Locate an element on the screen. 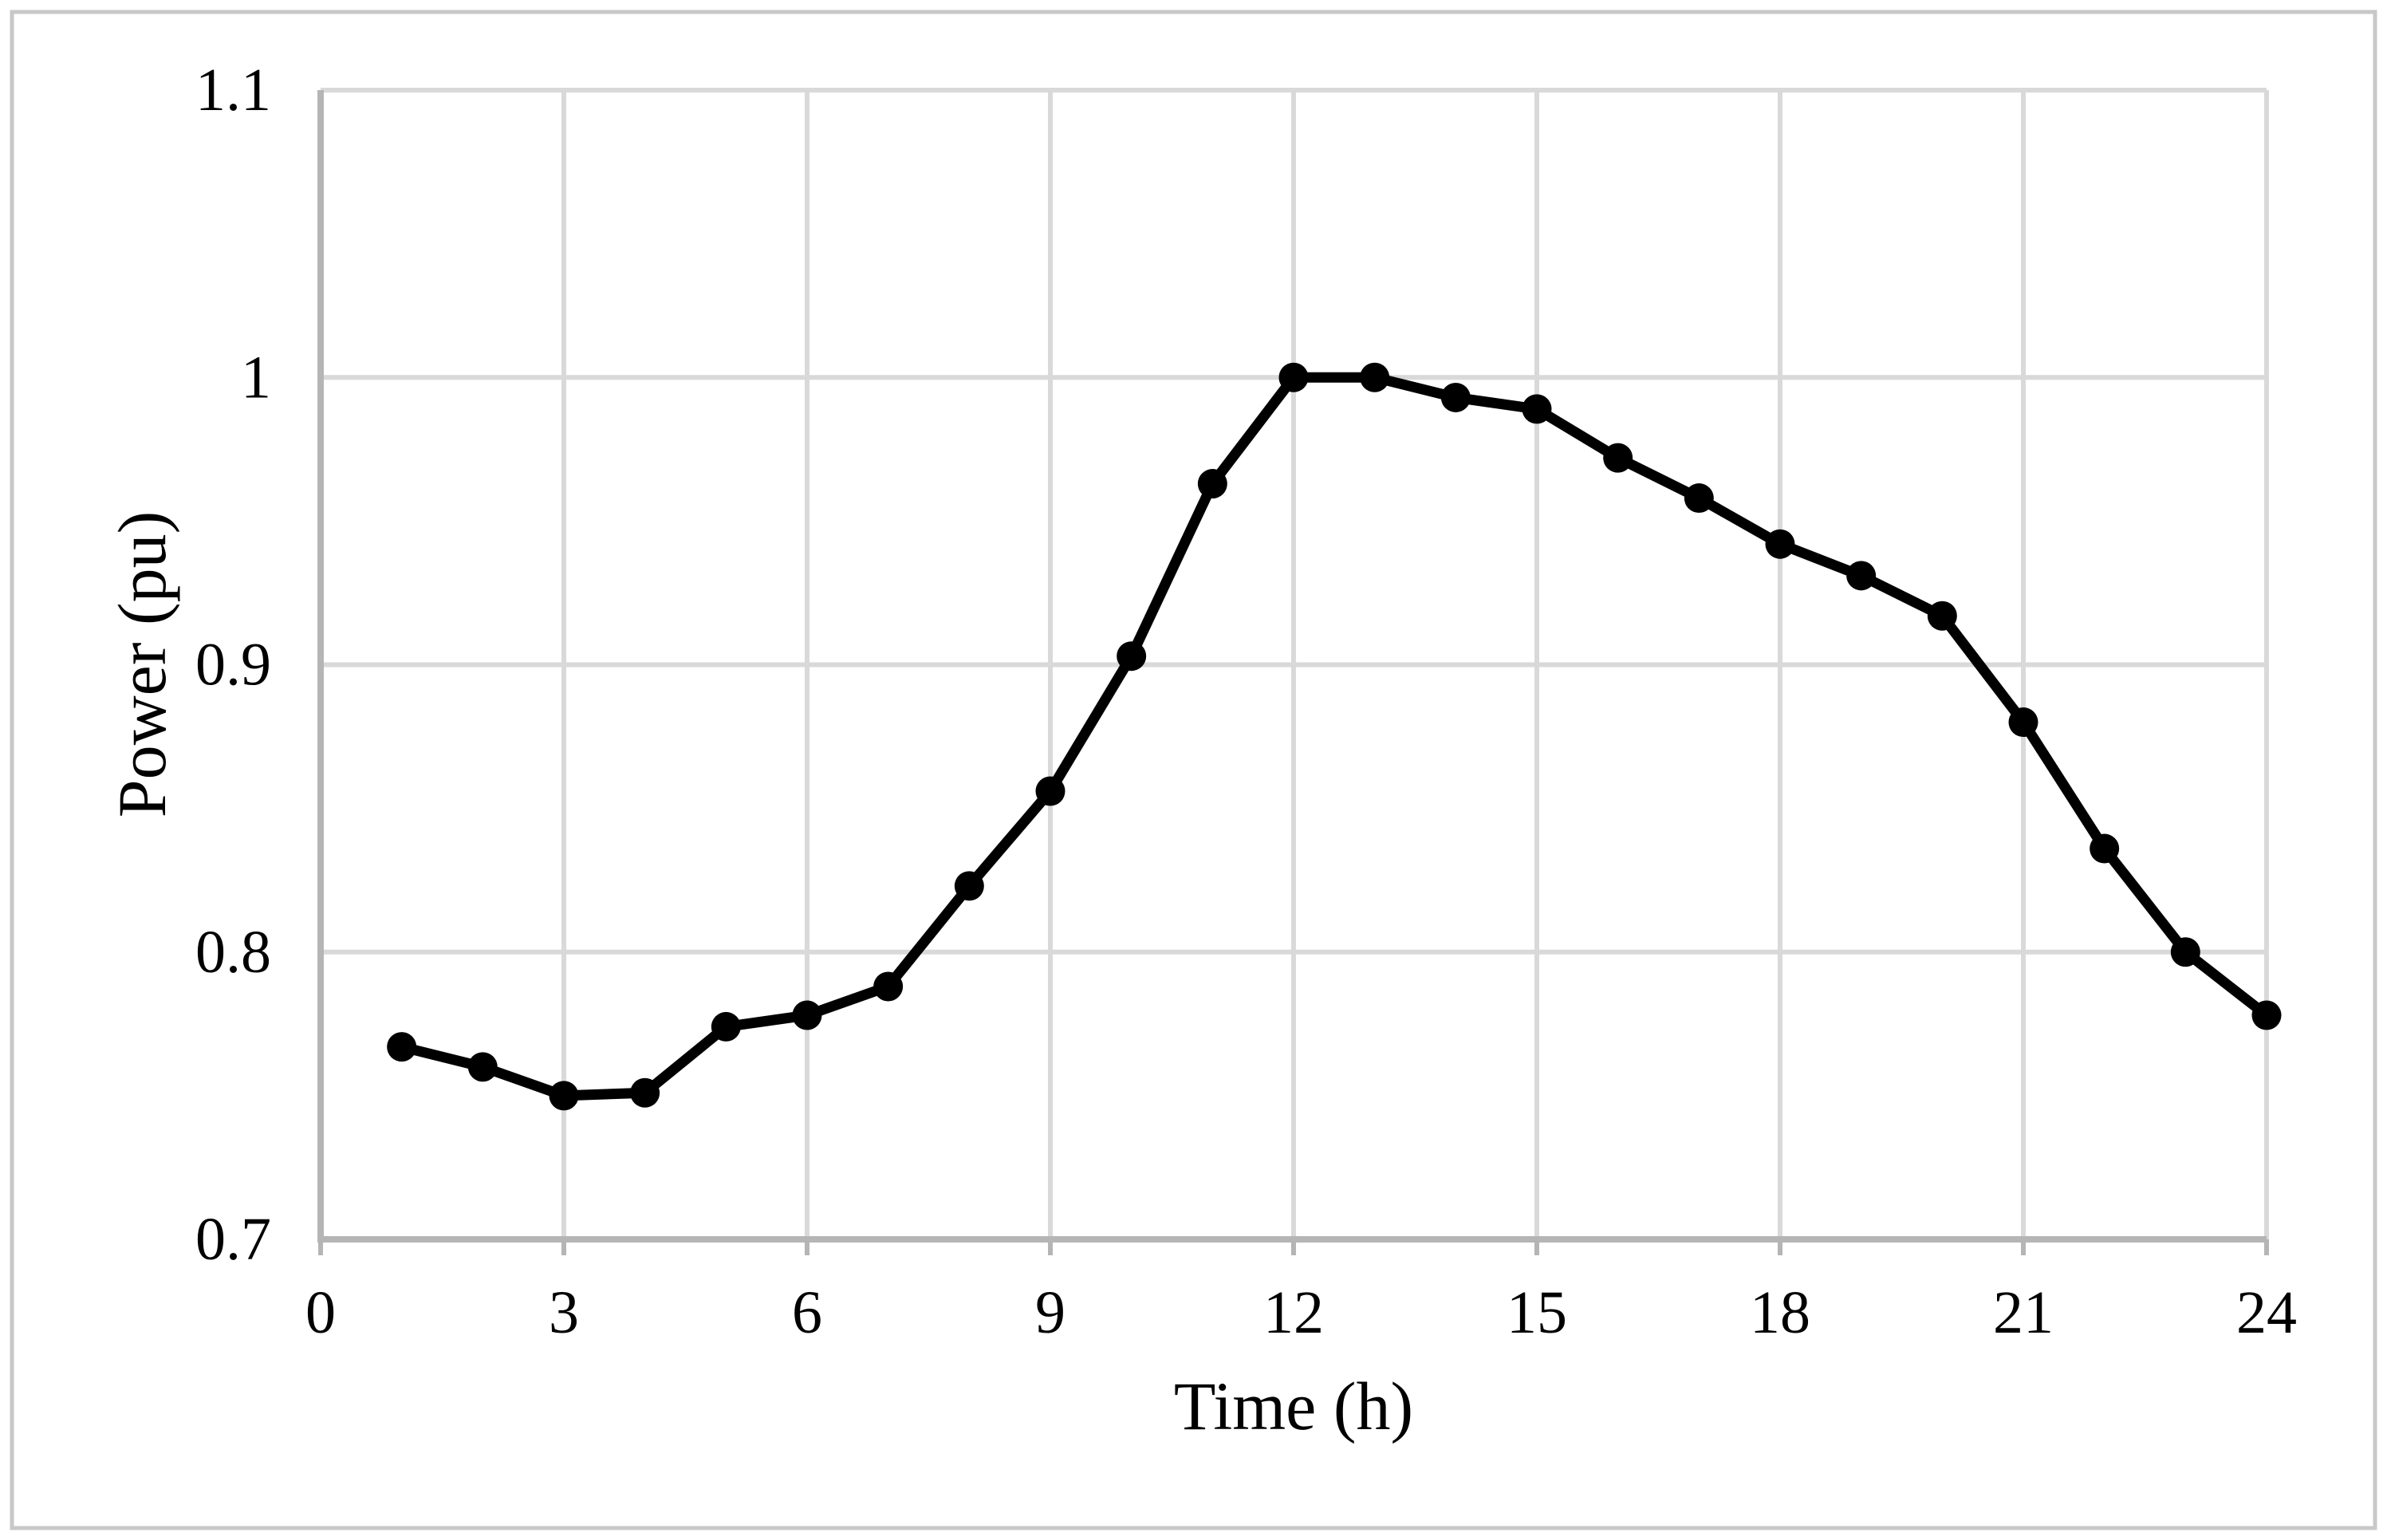 Image resolution: width=2387 pixels, height=1540 pixels. x-tick-label: 24 is located at coordinates (2267, 1312).